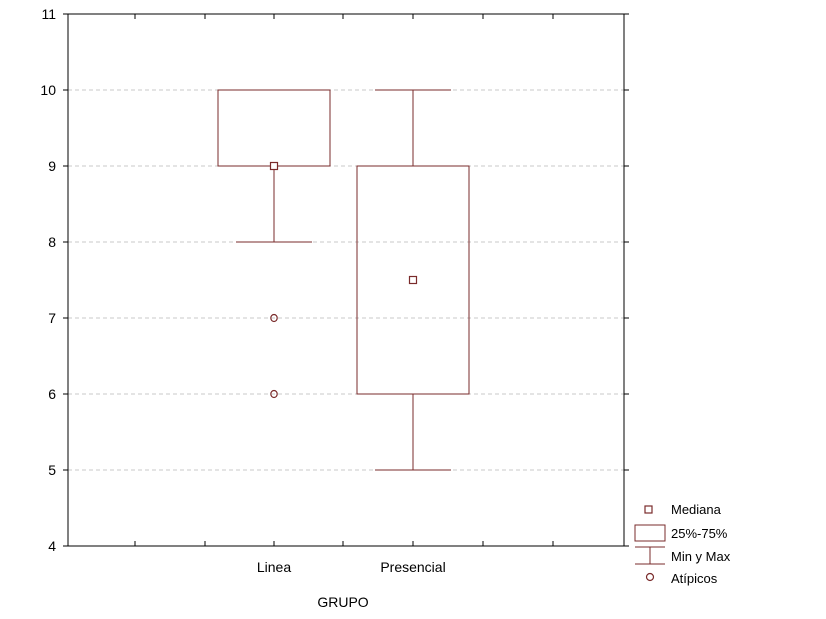 The height and width of the screenshot is (619, 826). I want to click on x-category-label: Linea, so click(274, 567).